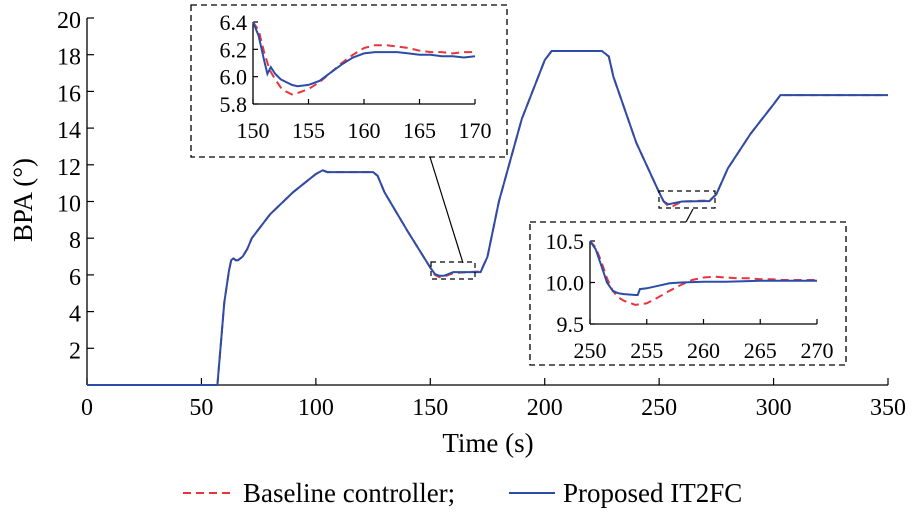  Describe the element at coordinates (565, 241) in the screenshot. I see `inset2-y-tick-label: 10.5` at that location.